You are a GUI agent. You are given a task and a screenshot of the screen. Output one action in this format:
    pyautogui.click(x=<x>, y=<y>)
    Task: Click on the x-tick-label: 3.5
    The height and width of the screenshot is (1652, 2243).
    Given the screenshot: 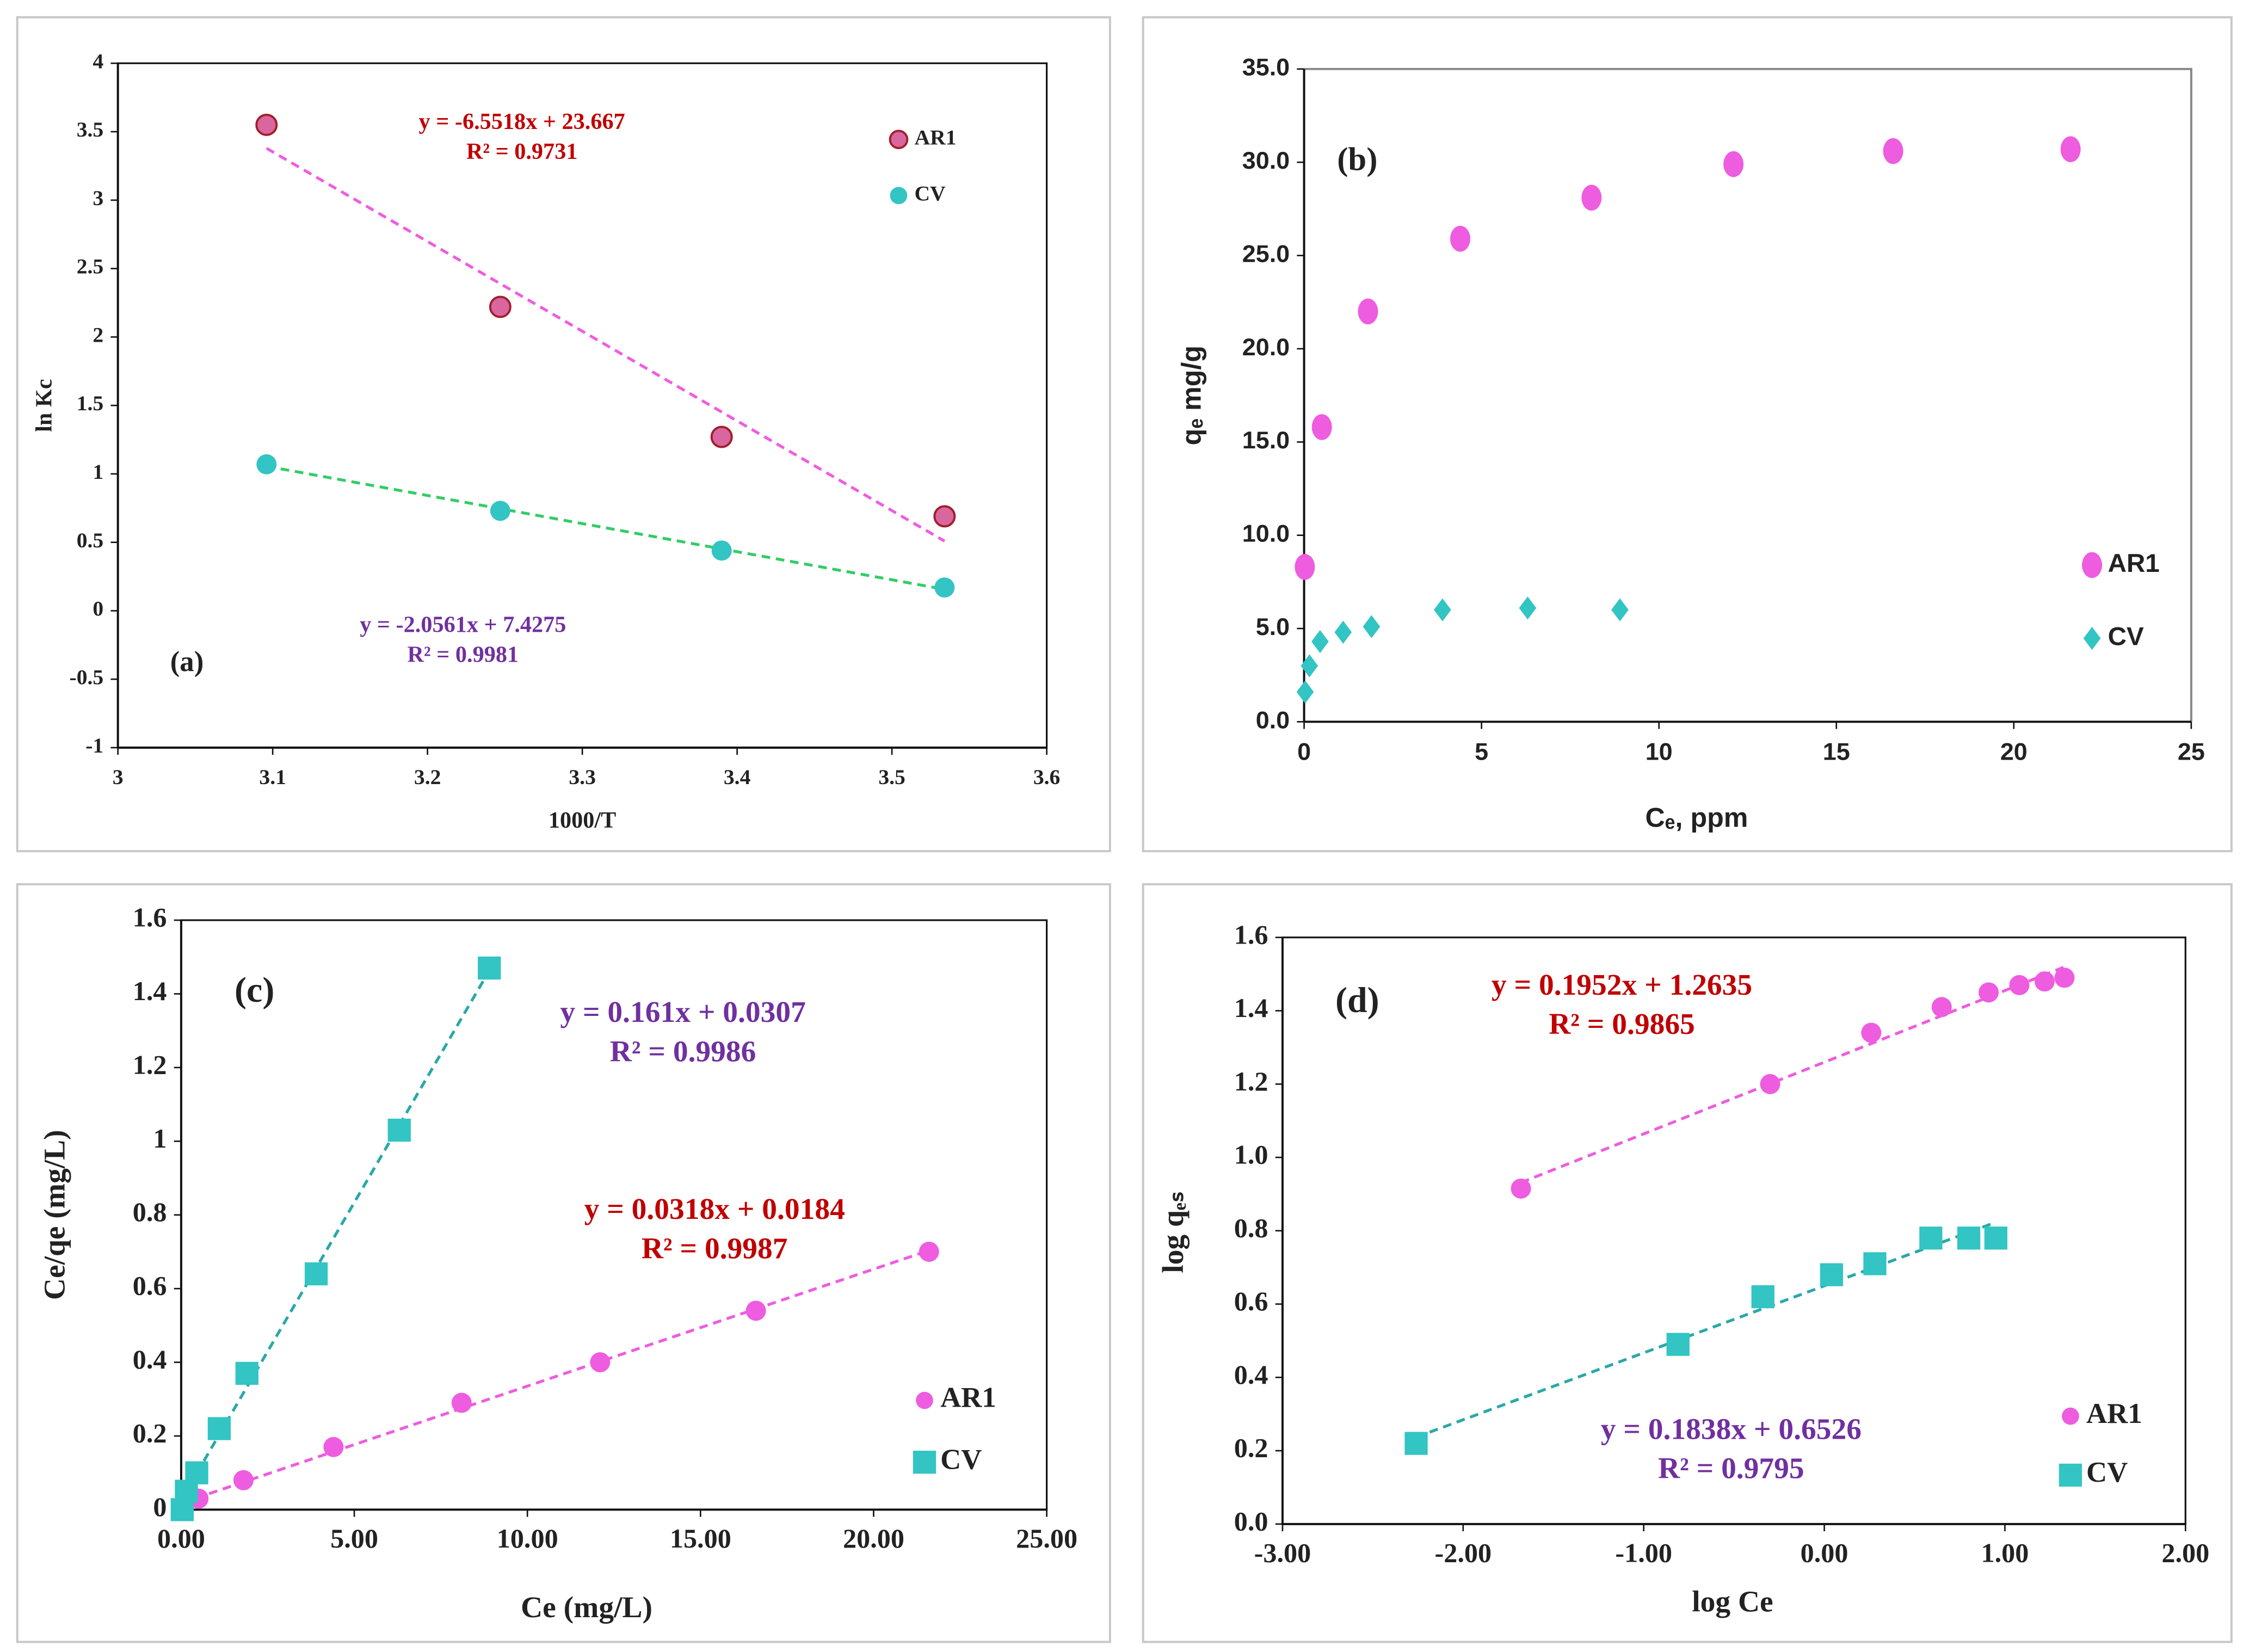 What is the action you would take?
    pyautogui.click(x=891, y=777)
    